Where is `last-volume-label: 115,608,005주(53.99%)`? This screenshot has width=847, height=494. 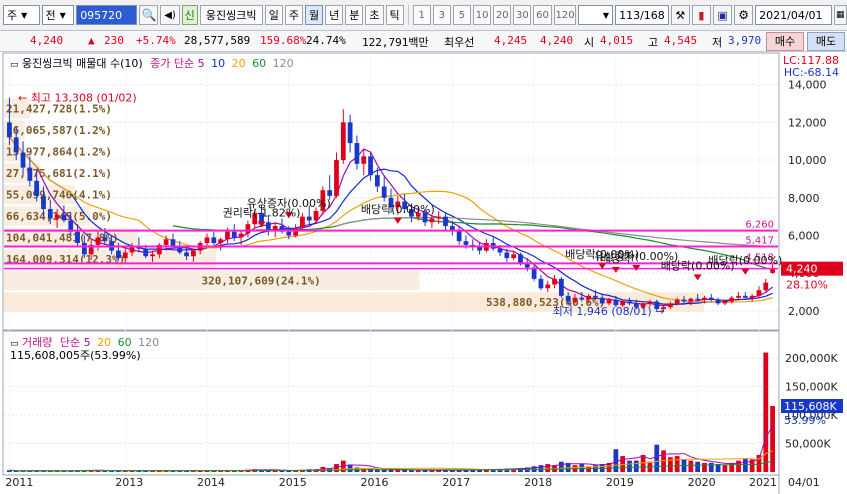 last-volume-label: 115,608,005주(53.99%) is located at coordinates (75, 355).